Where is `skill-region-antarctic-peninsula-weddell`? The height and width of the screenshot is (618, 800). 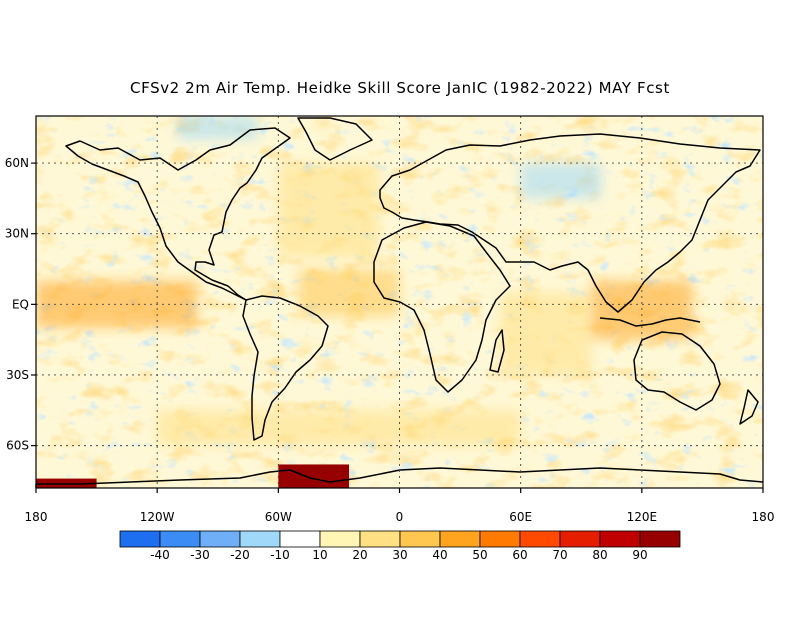
skill-region-antarctic-peninsula-weddell is located at coordinates (314, 476).